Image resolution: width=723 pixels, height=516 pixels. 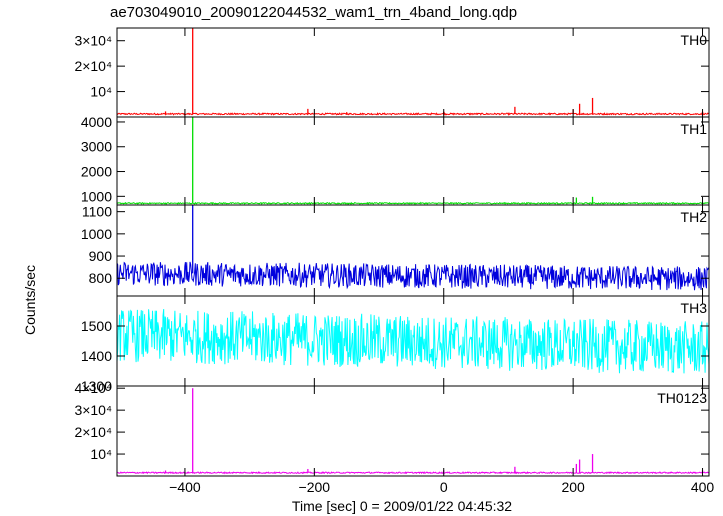 What do you see at coordinates (413, 276) in the screenshot?
I see `series-line-th2` at bounding box center [413, 276].